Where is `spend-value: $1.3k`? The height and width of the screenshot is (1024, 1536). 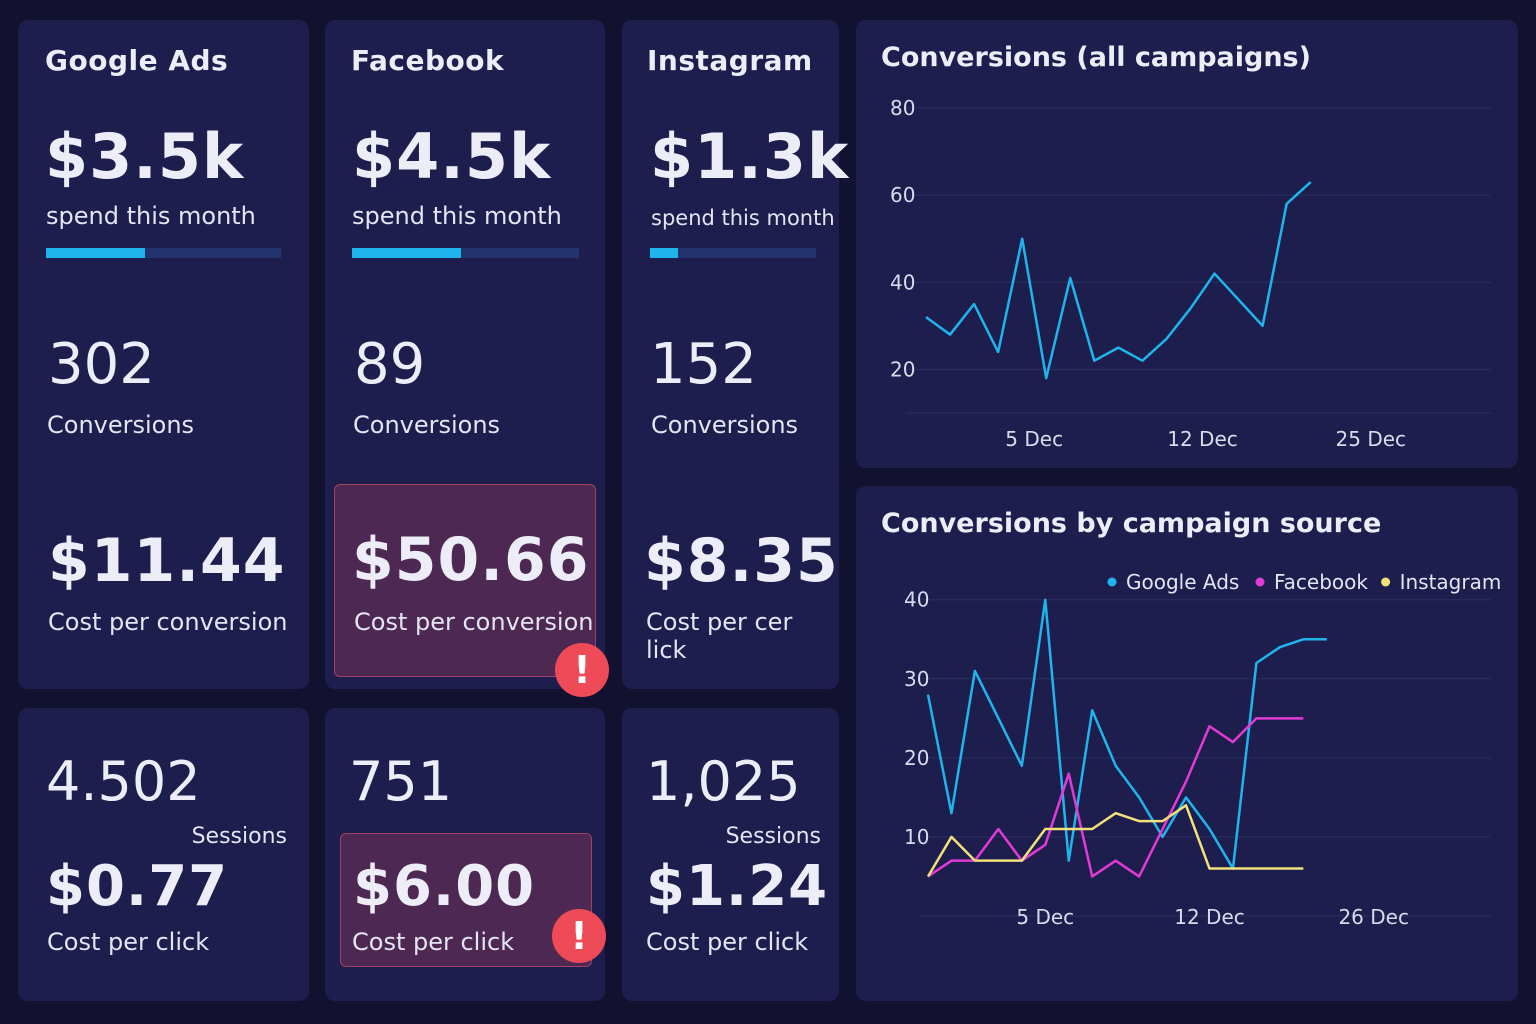
spend-value: $1.3k is located at coordinates (750, 156).